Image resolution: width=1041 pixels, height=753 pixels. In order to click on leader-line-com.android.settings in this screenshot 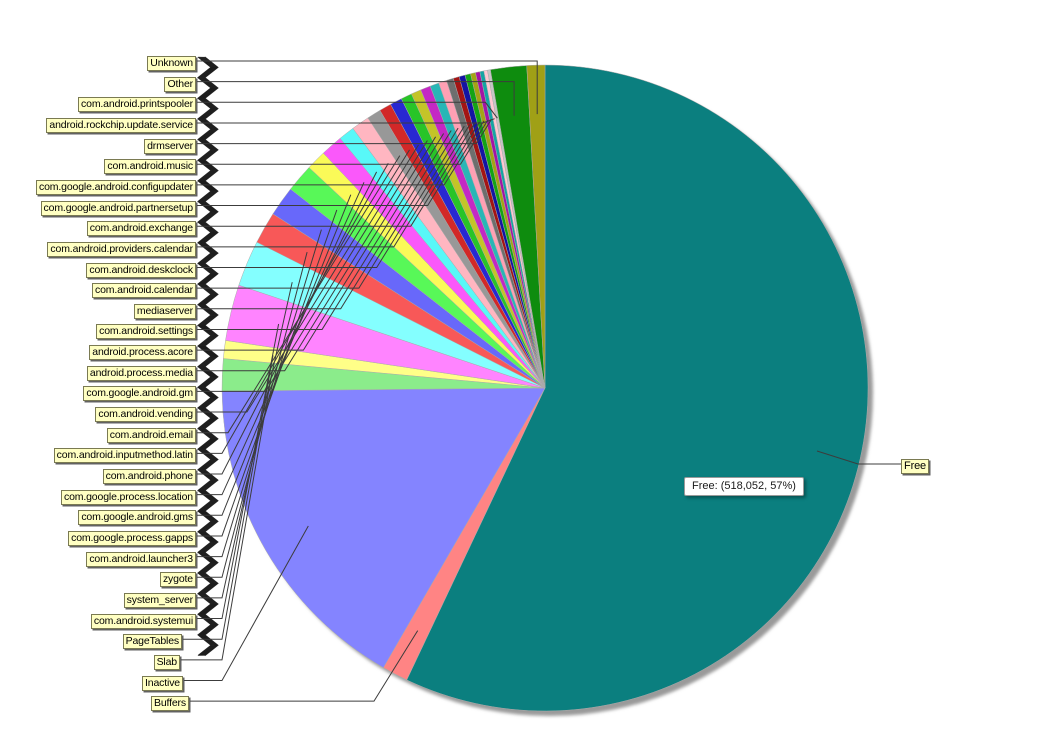, I will do `click(321, 231)`.